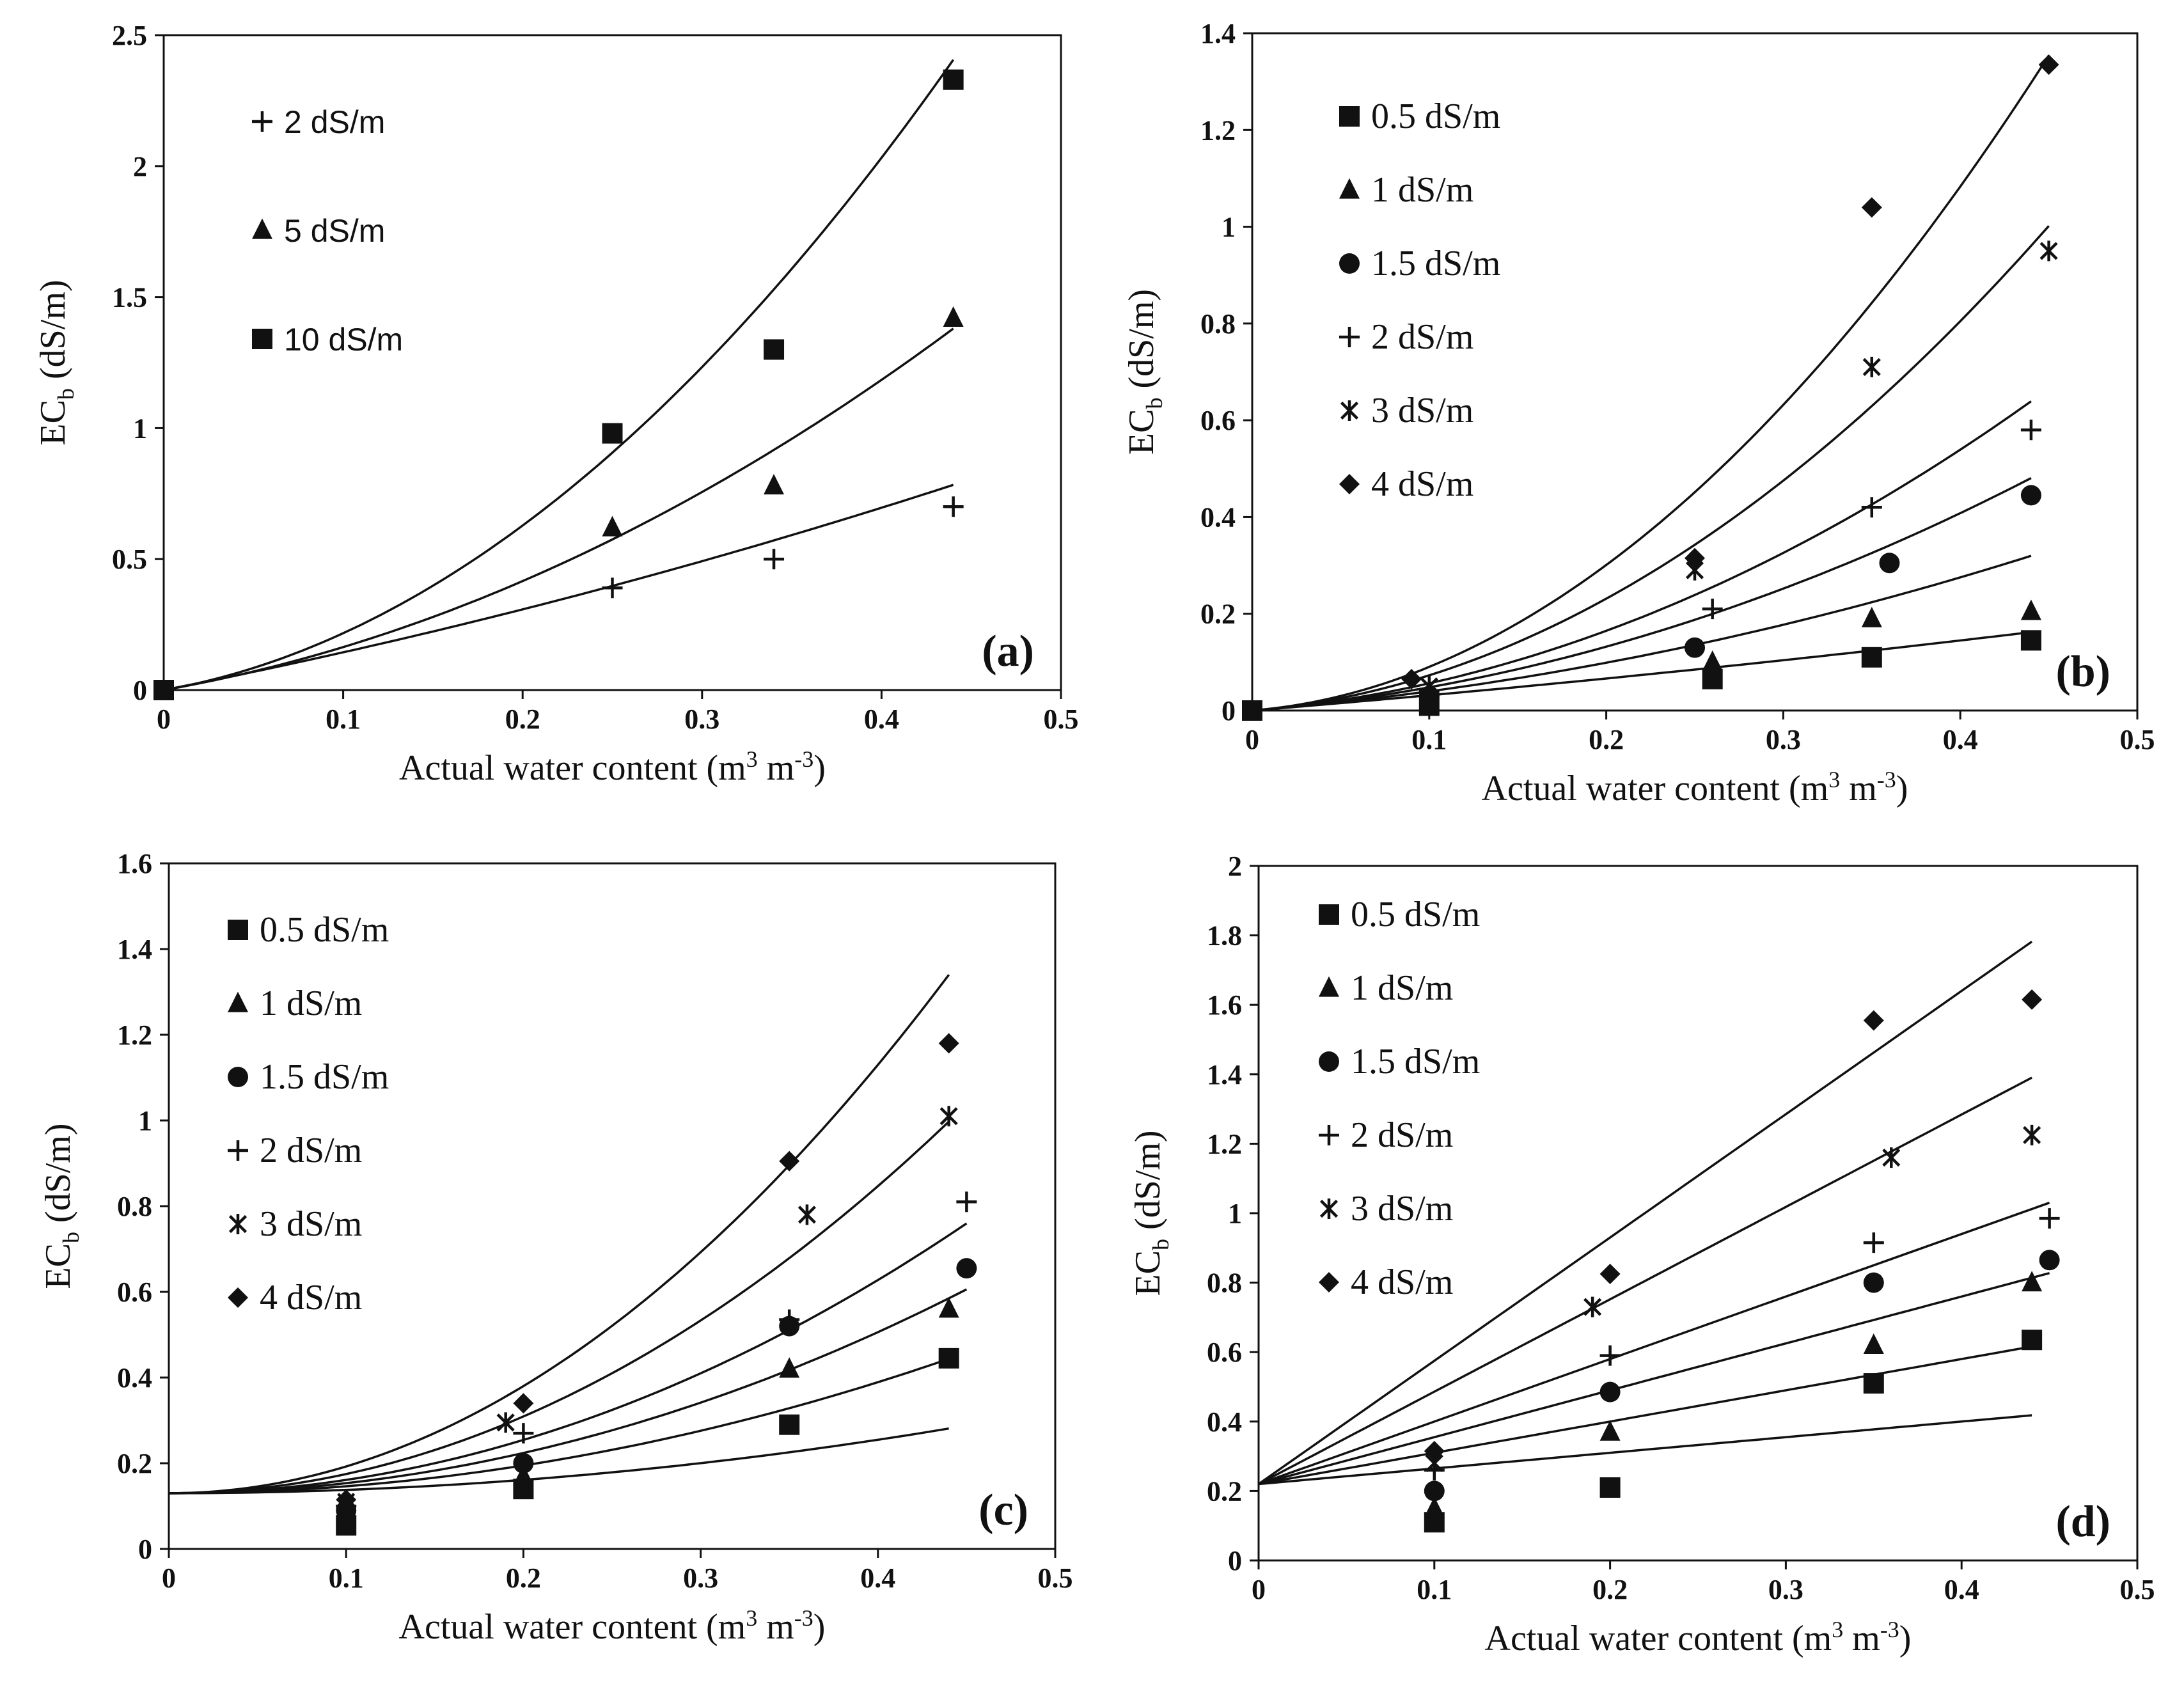 Image resolution: width=2184 pixels, height=1689 pixels. What do you see at coordinates (311, 1003) in the screenshot?
I see `legend-label: 1 dS/m` at bounding box center [311, 1003].